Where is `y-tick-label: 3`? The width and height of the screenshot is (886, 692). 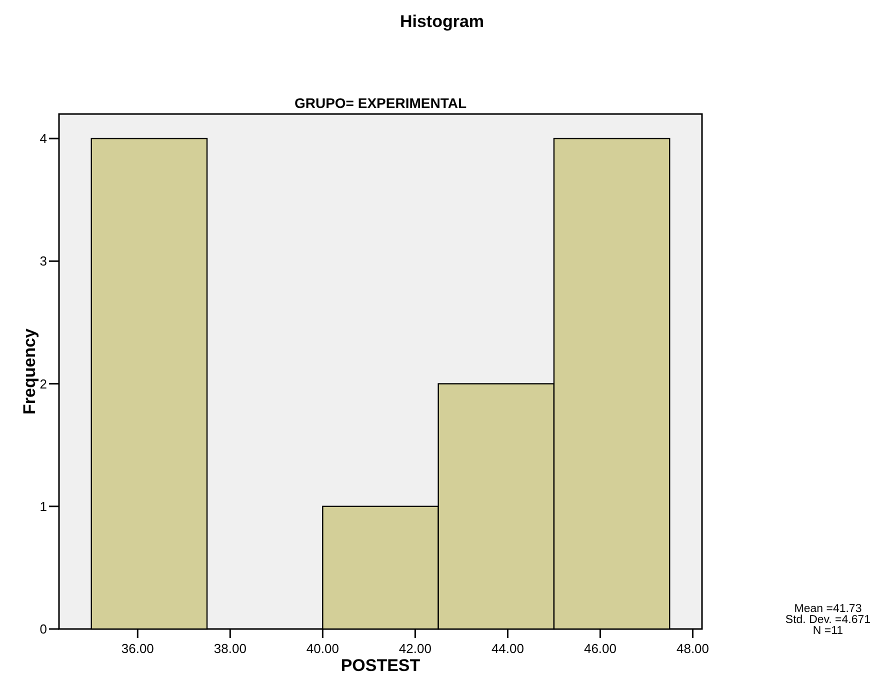 y-tick-label: 3 is located at coordinates (43, 261).